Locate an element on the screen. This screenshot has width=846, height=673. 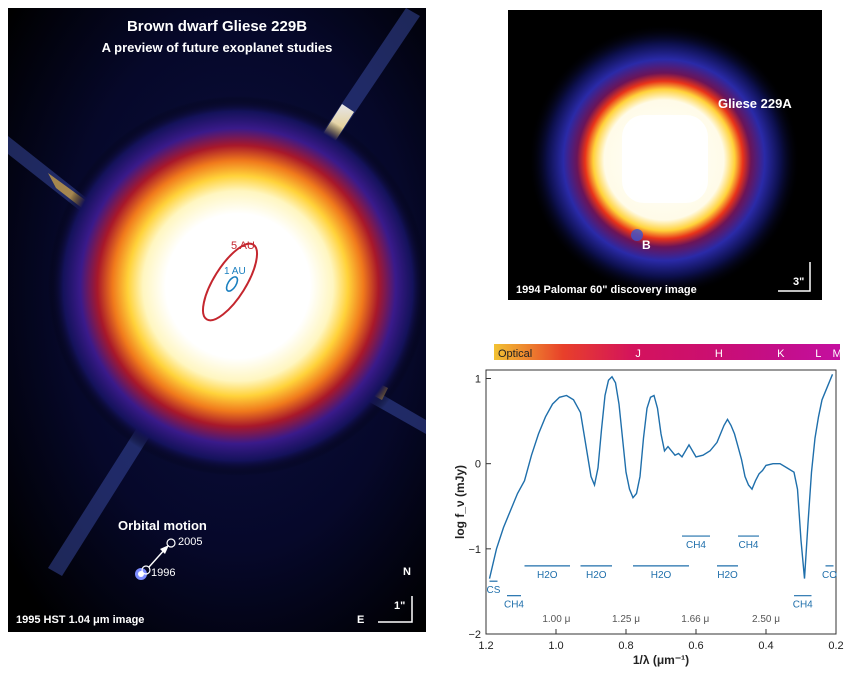
wavelength-mark: 1.66 μ is located at coordinates (695, 619).